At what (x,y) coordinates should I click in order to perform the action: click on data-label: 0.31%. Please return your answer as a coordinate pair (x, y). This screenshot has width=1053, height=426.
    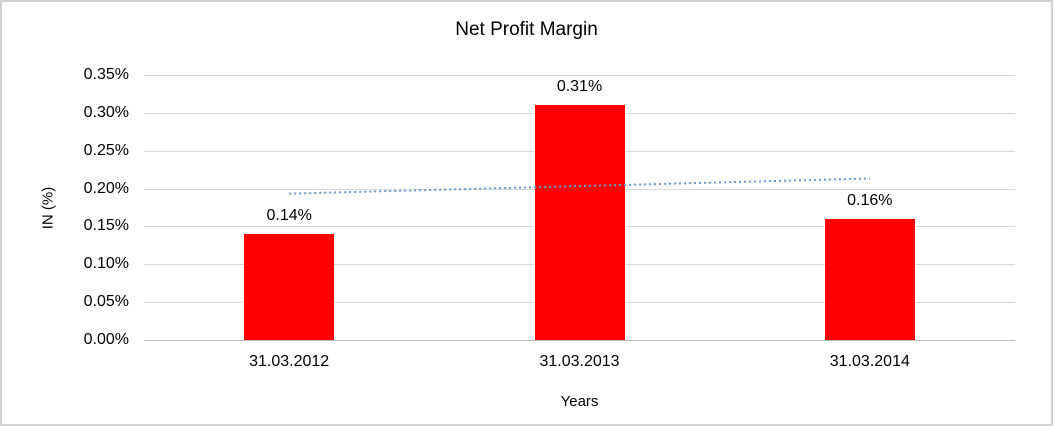
    Looking at the image, I should click on (579, 87).